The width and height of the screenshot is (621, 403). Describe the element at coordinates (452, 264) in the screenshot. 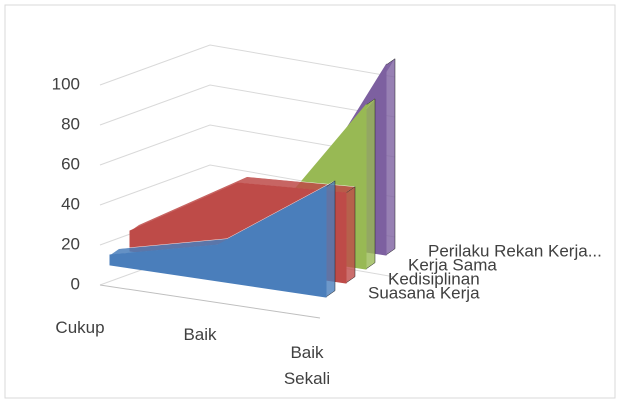

I see `series-label: Kerja Sama` at that location.